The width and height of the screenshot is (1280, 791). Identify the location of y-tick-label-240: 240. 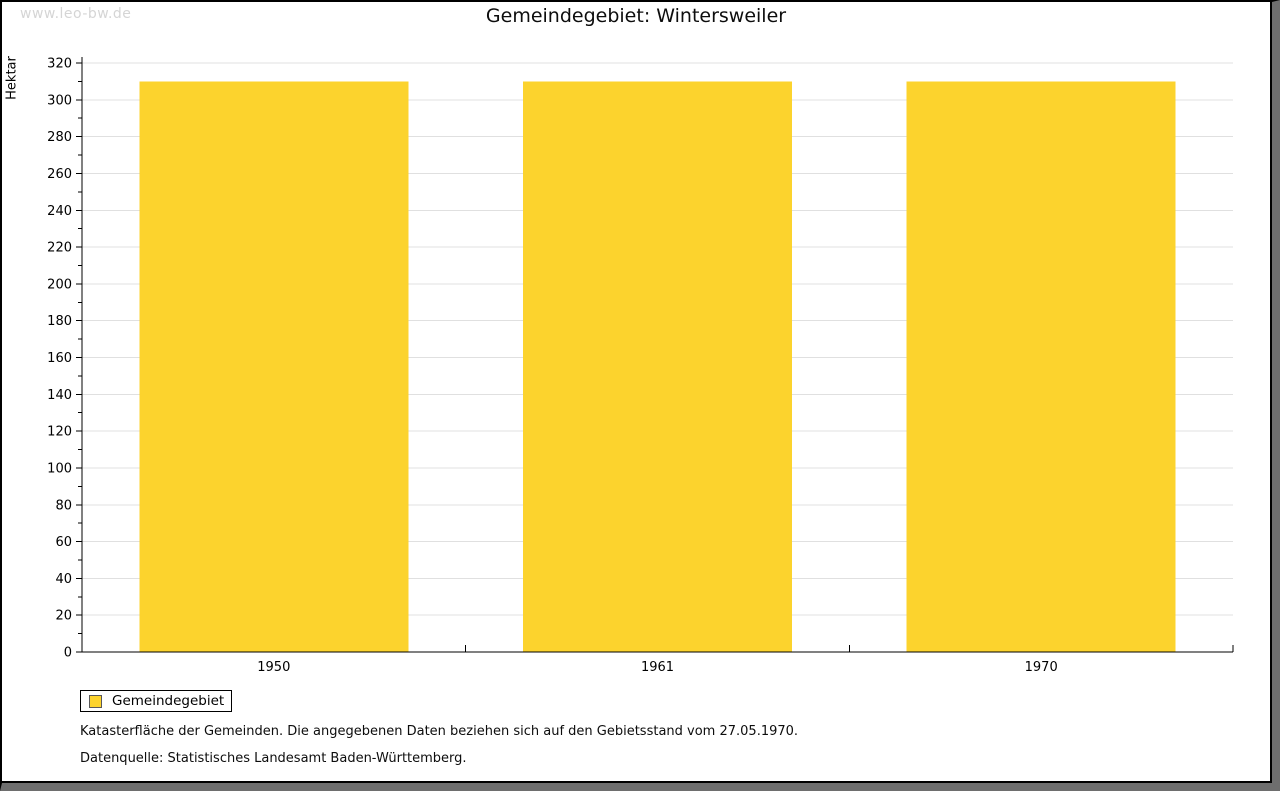
(59, 211).